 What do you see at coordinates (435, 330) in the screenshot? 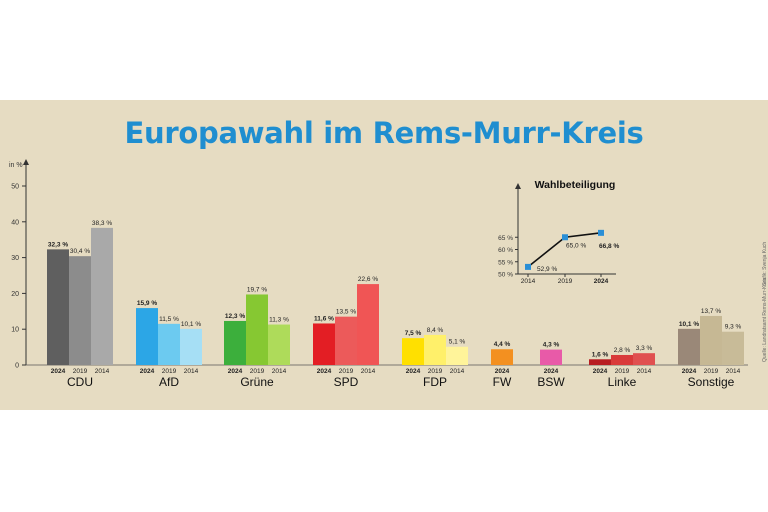
I see `bar-value-label: 8,4 %` at bounding box center [435, 330].